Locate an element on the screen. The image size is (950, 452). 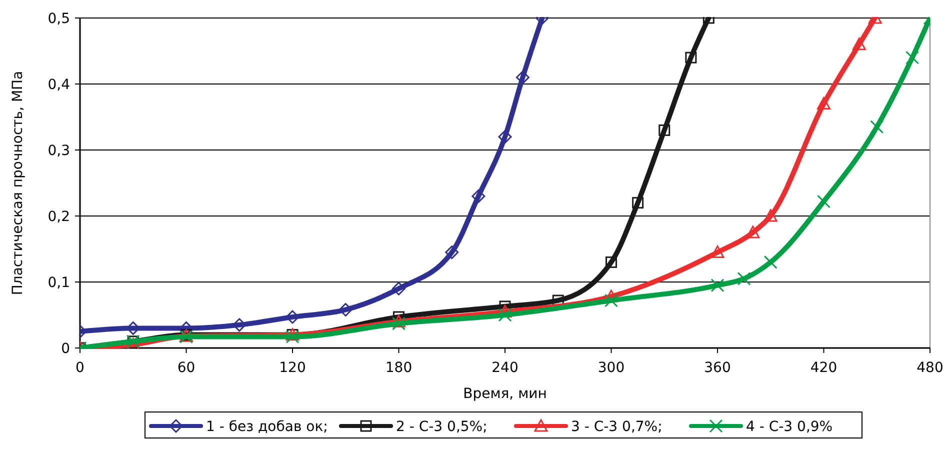
x-axis-title: Время, мин is located at coordinates (505, 394).